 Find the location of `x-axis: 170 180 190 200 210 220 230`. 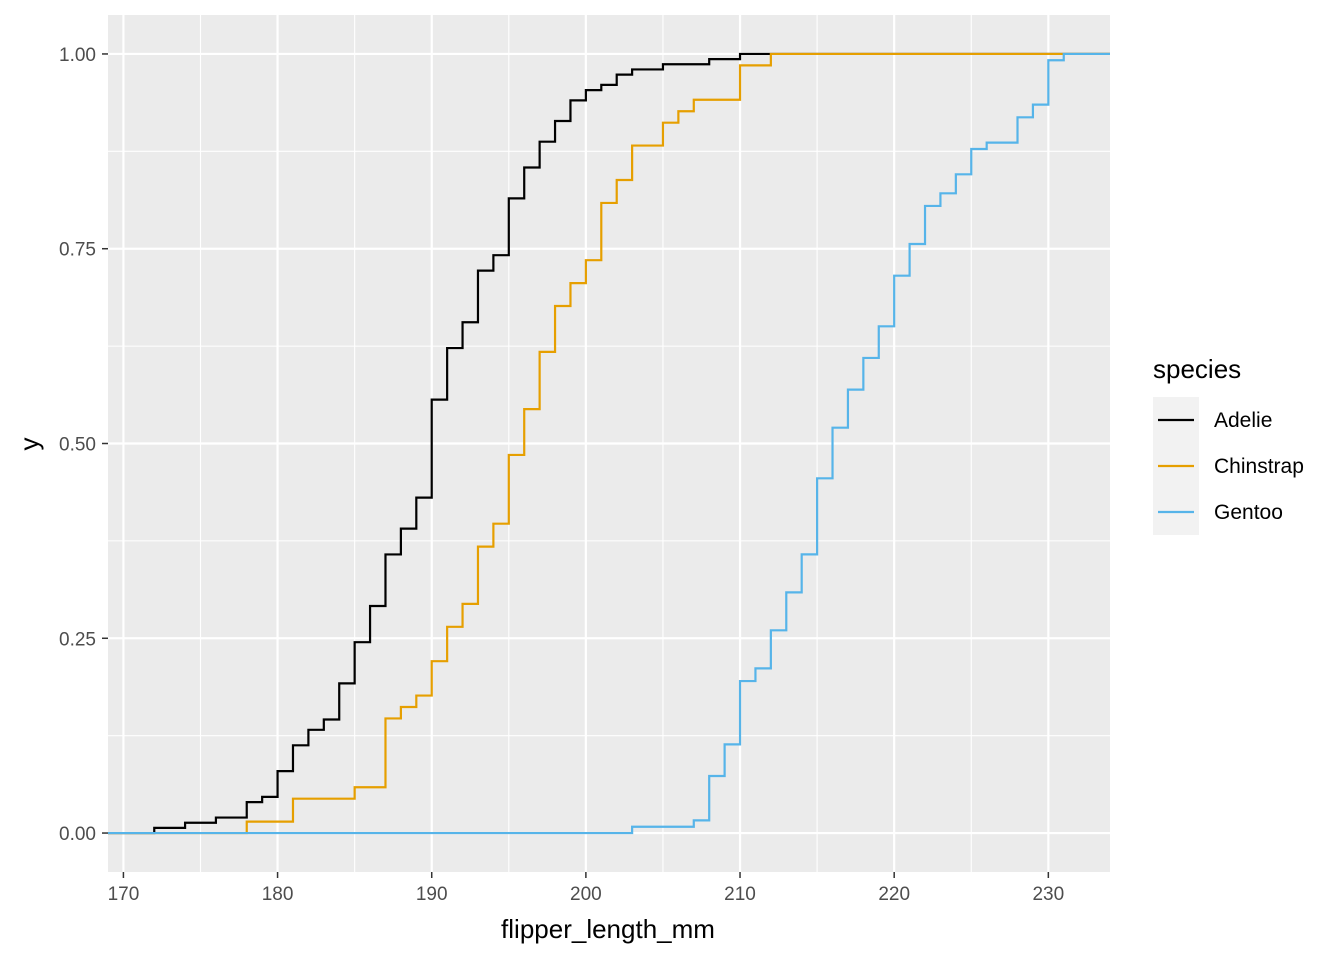

x-axis: 170 180 190 200 210 220 230 is located at coordinates (586, 888).